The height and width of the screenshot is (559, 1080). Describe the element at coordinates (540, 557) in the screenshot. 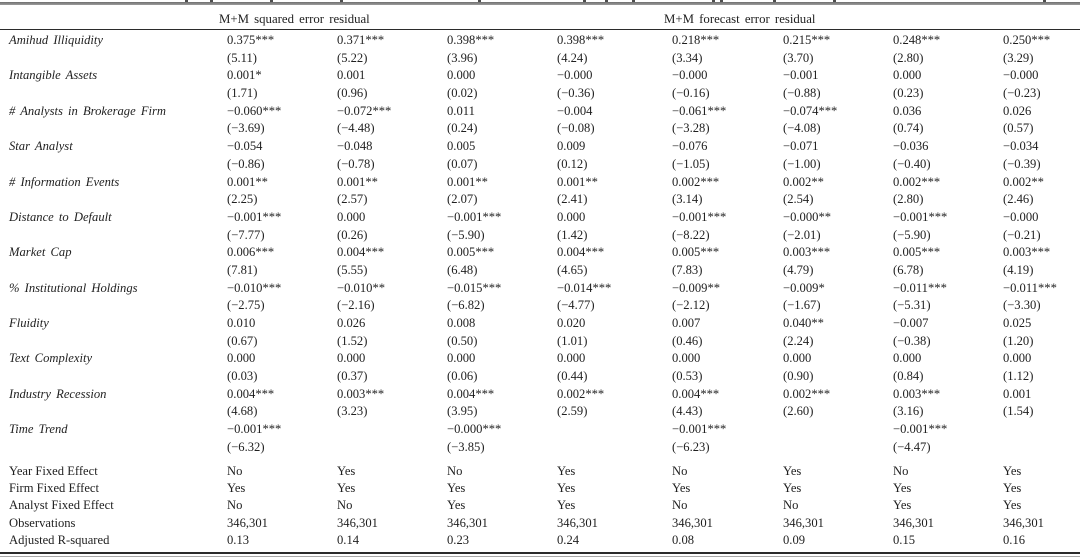

I see `table-bottom-rule-light` at that location.